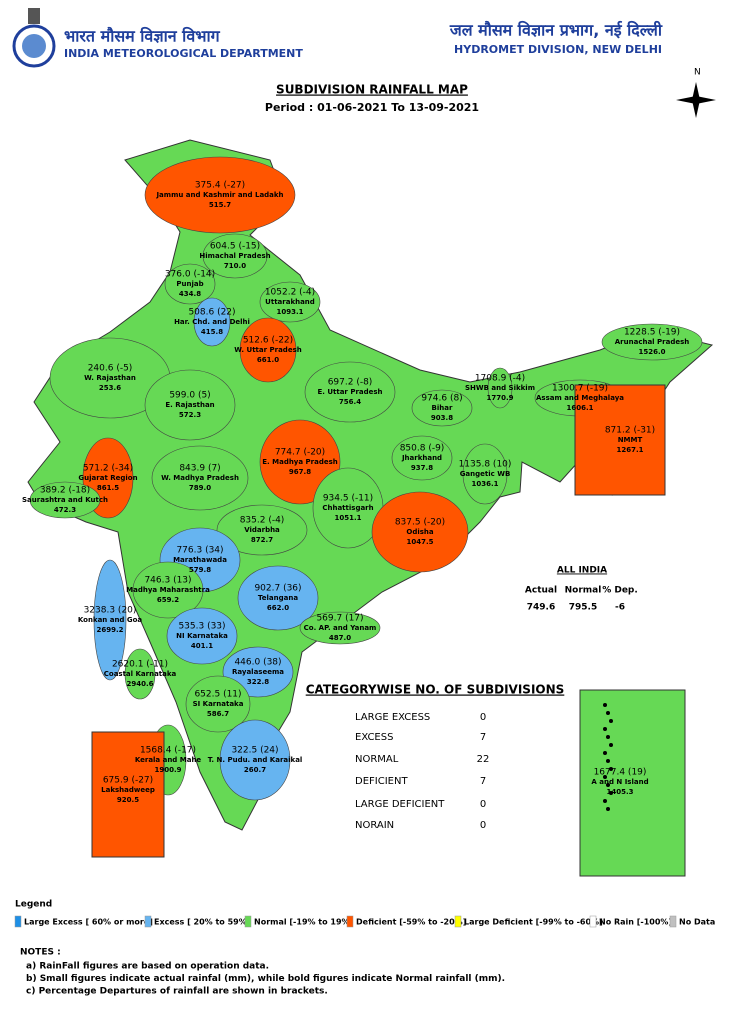 The image size is (731, 1023). What do you see at coordinates (635, 922) in the screenshot?
I see `legend-label: No Rain [-100%]` at bounding box center [635, 922].